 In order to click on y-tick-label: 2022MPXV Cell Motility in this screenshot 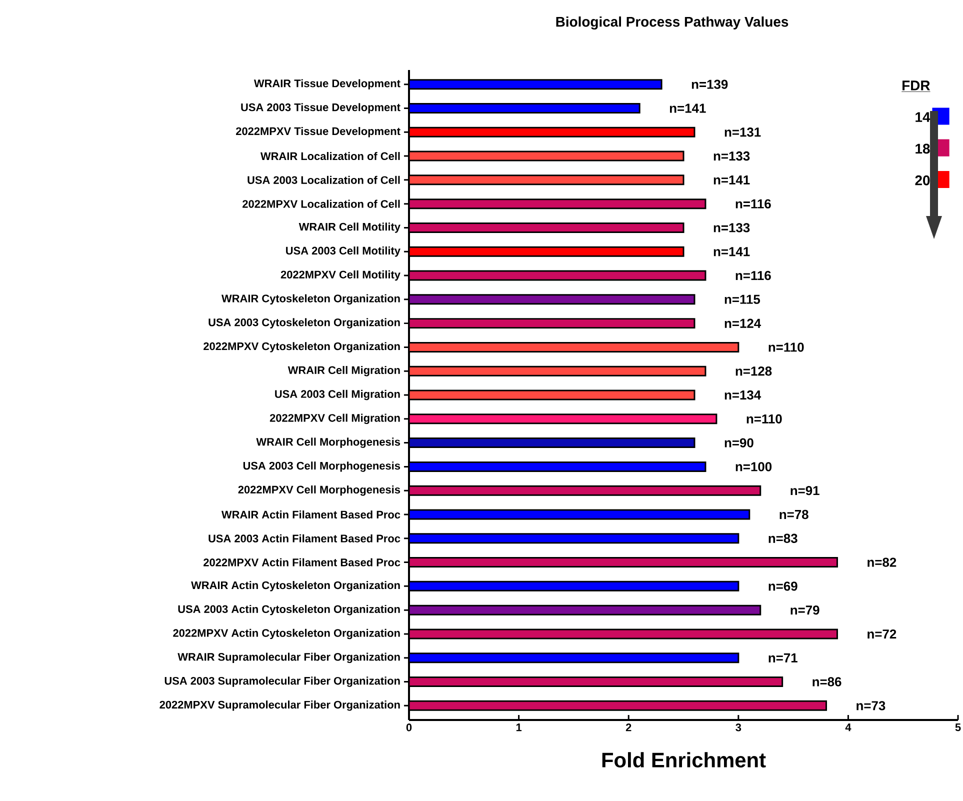, I will do `click(340, 275)`.